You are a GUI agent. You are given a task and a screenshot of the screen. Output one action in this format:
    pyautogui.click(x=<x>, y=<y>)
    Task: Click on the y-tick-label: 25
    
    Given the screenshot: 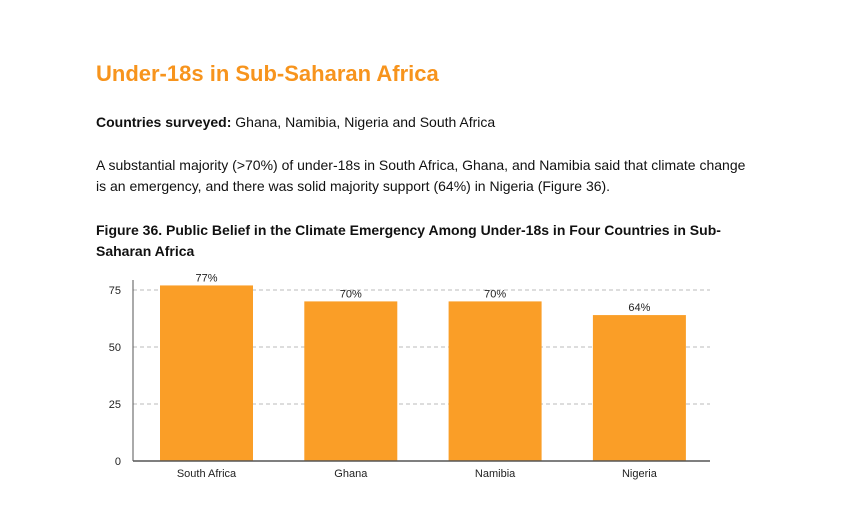 What is the action you would take?
    pyautogui.click(x=115, y=405)
    